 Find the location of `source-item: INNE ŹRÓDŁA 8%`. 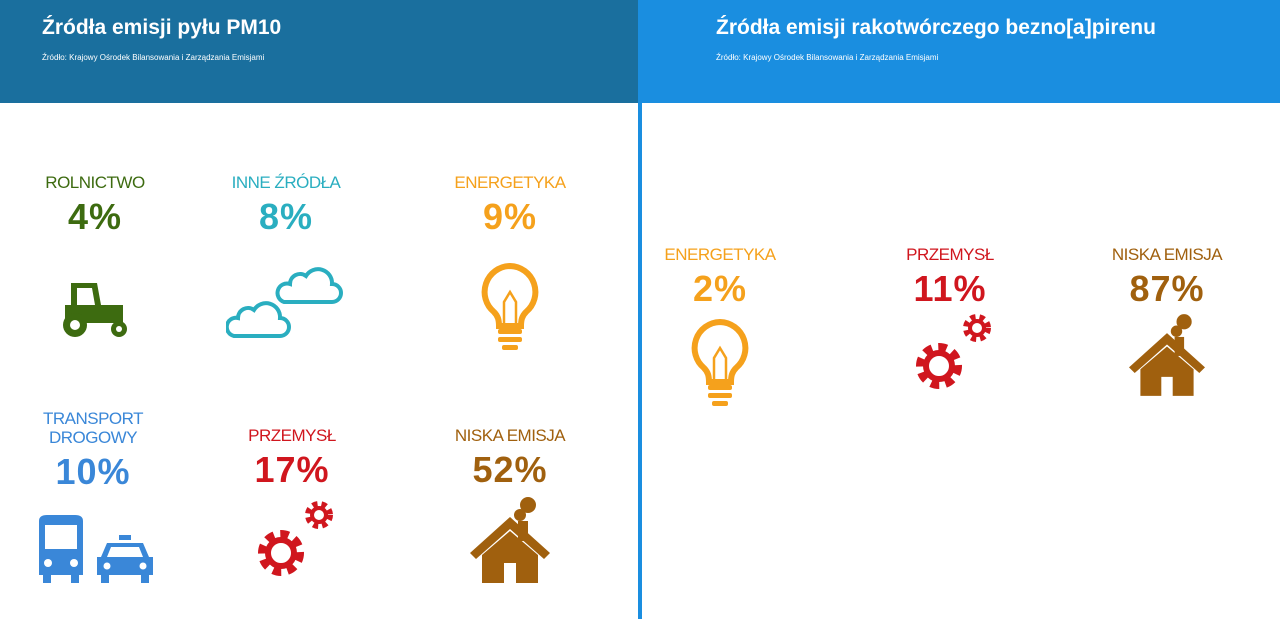

source-item: INNE ŹRÓDŁA 8% is located at coordinates (286, 257).